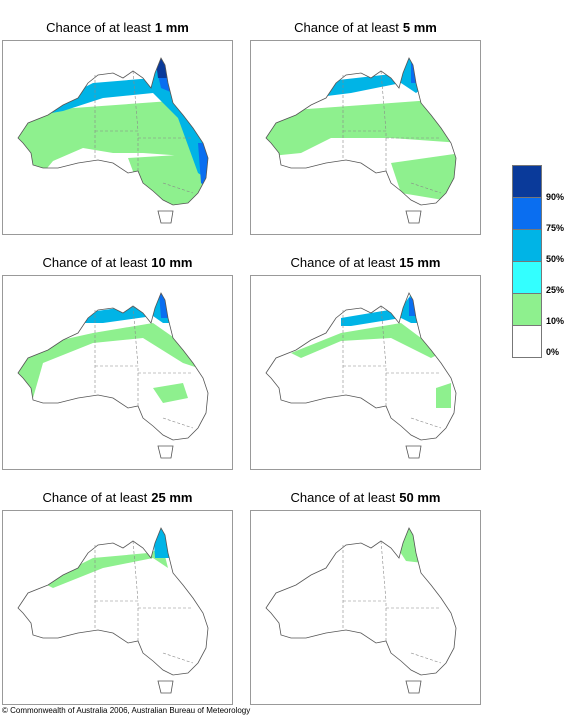 The width and height of the screenshot is (570, 716). I want to click on legend-label: 10%, so click(555, 321).